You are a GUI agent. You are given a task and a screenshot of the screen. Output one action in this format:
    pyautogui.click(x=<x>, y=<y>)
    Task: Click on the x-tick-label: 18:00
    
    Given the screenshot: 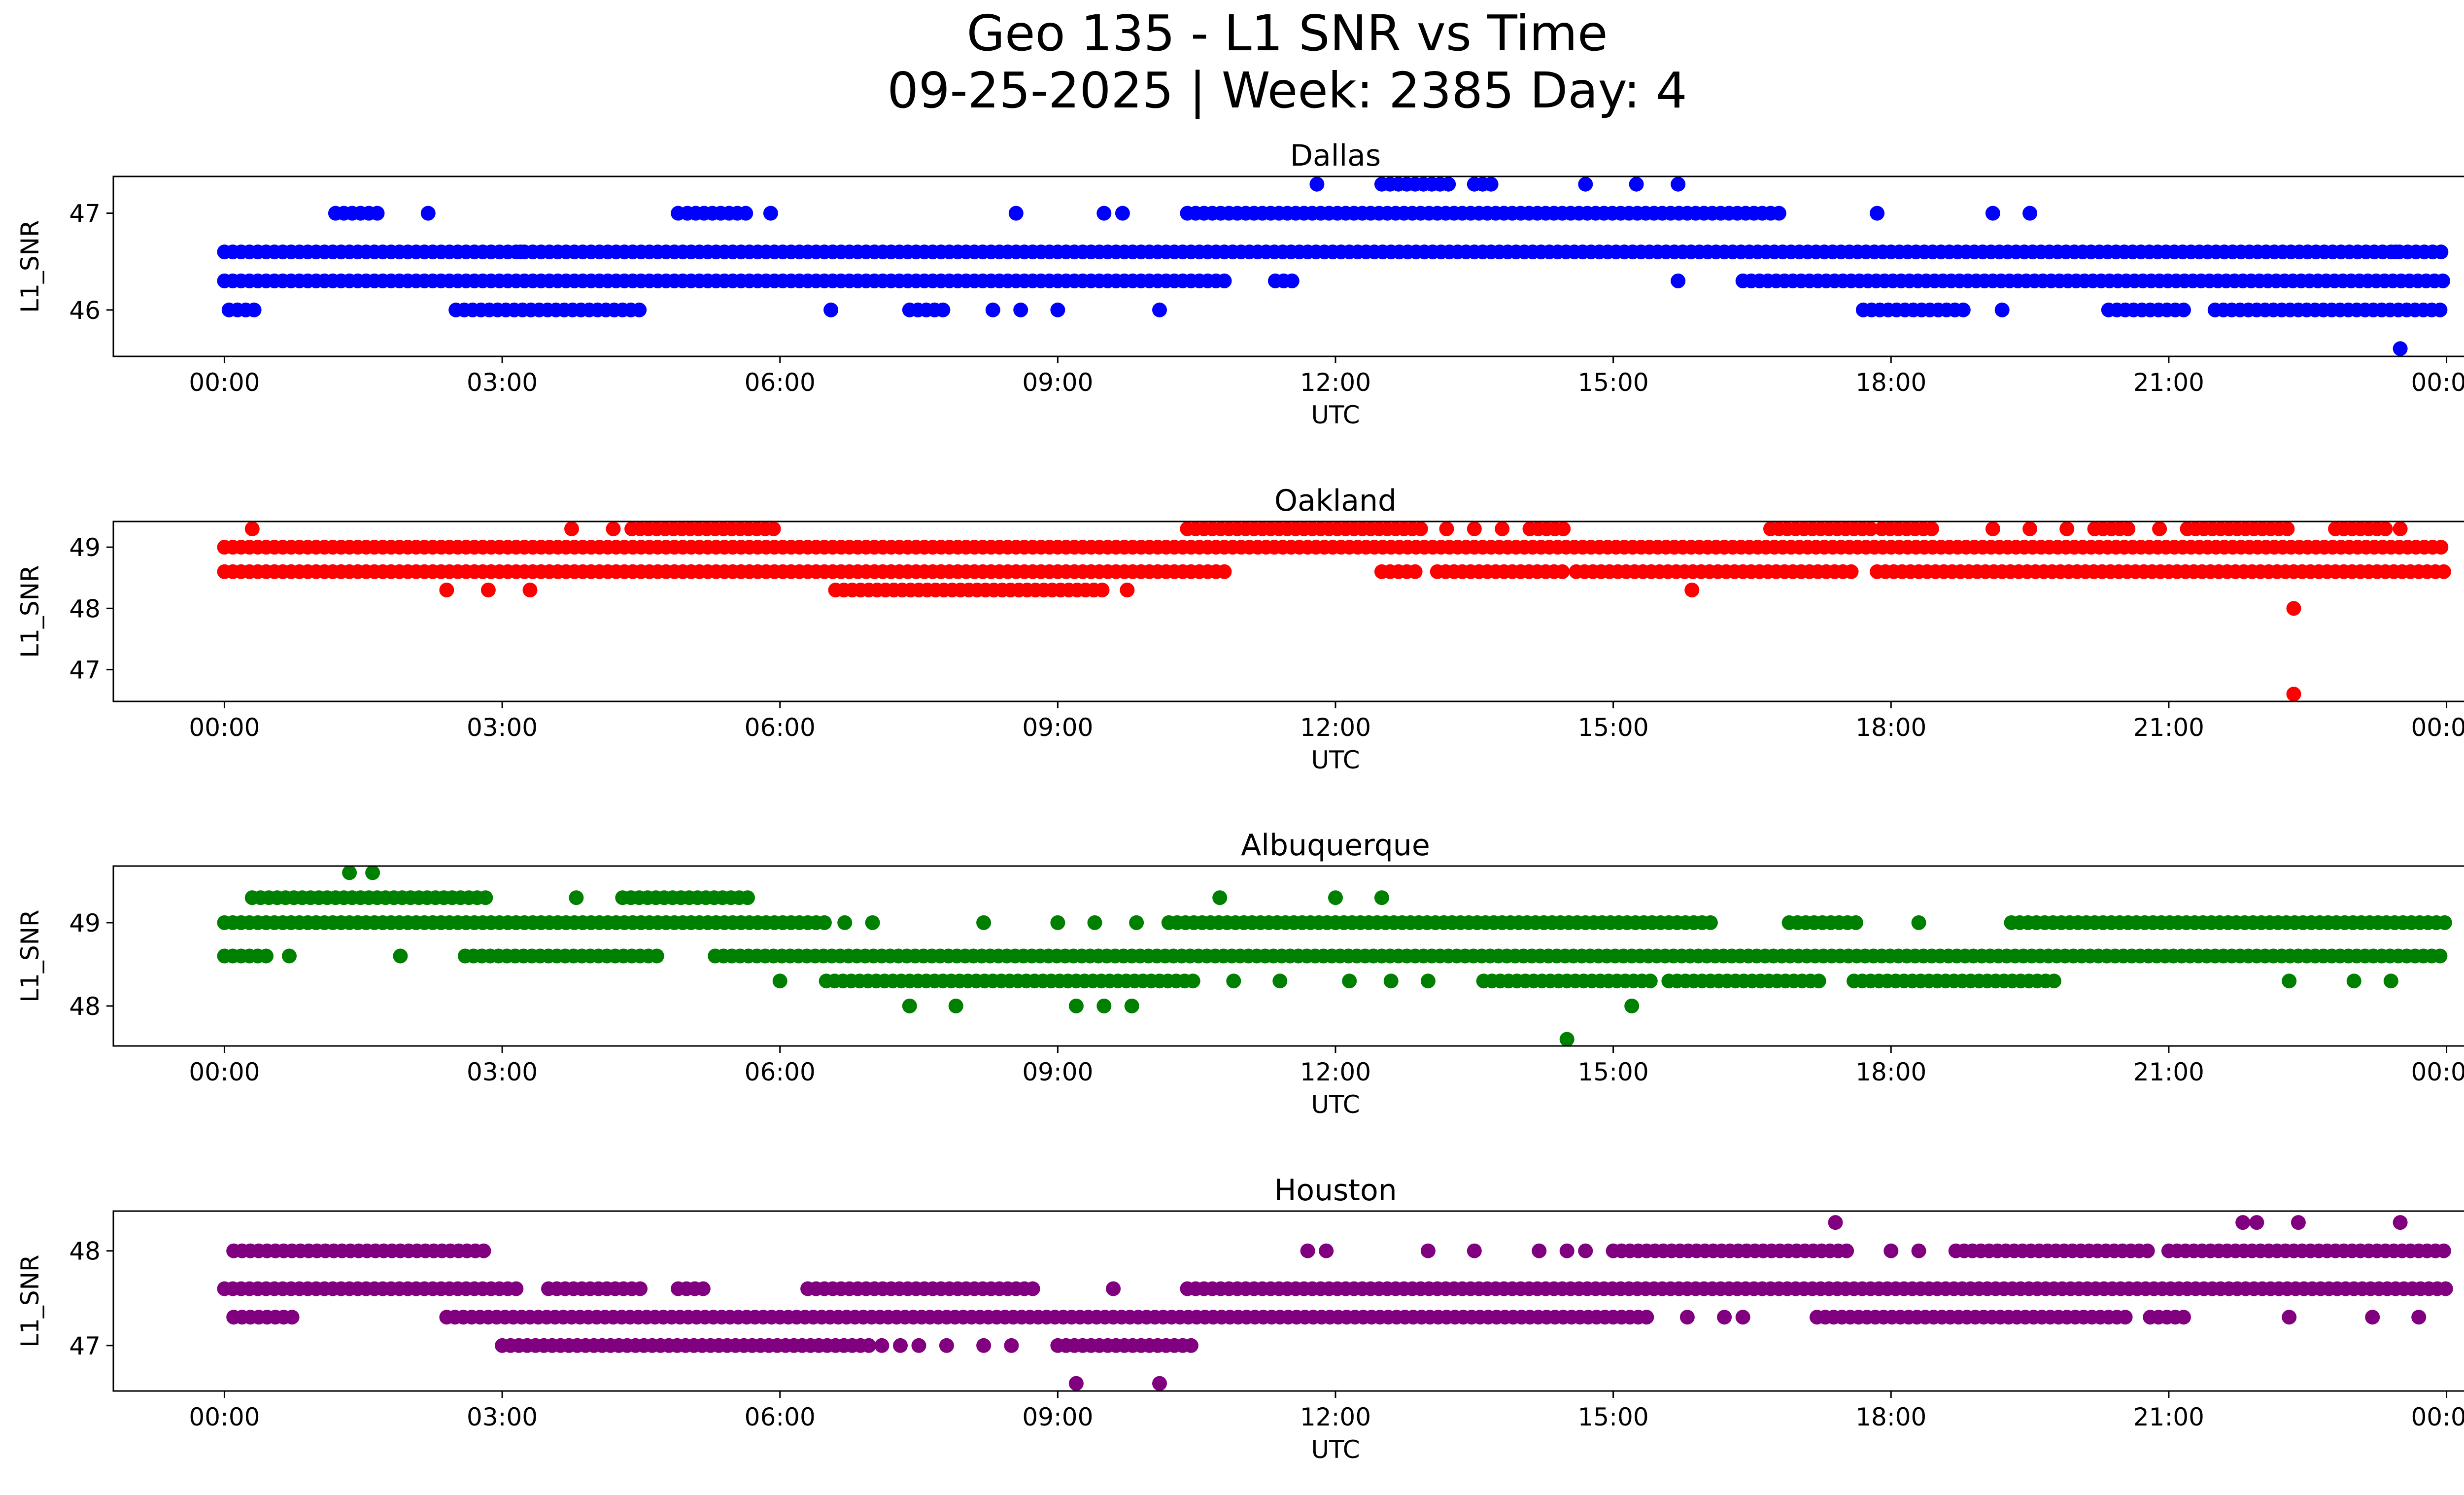 What is the action you would take?
    pyautogui.click(x=1890, y=382)
    